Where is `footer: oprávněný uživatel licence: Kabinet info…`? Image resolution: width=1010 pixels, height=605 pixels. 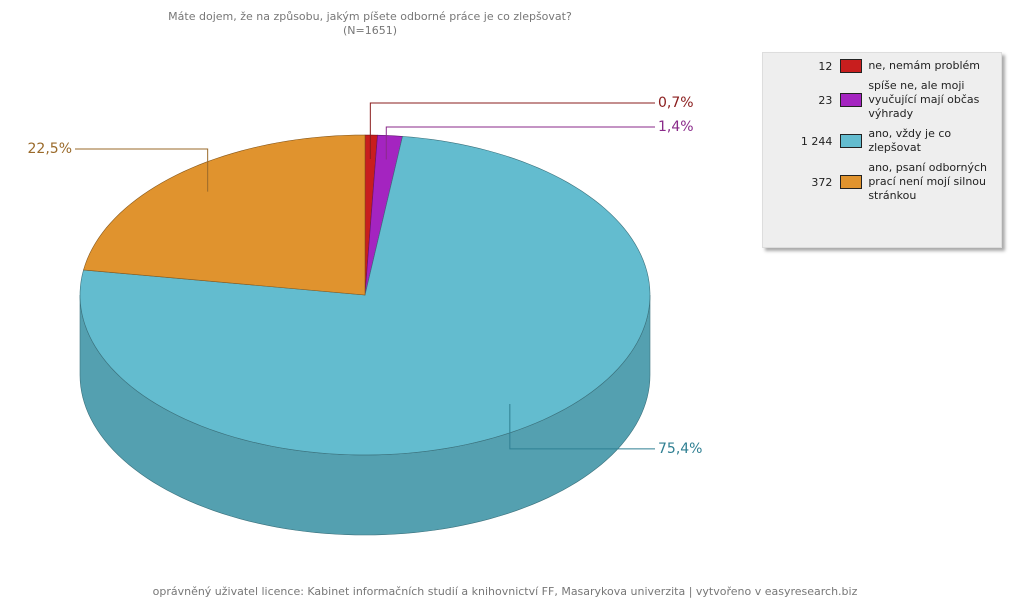 footer: oprávněný uživatel licence: Kabinet info… is located at coordinates (505, 591).